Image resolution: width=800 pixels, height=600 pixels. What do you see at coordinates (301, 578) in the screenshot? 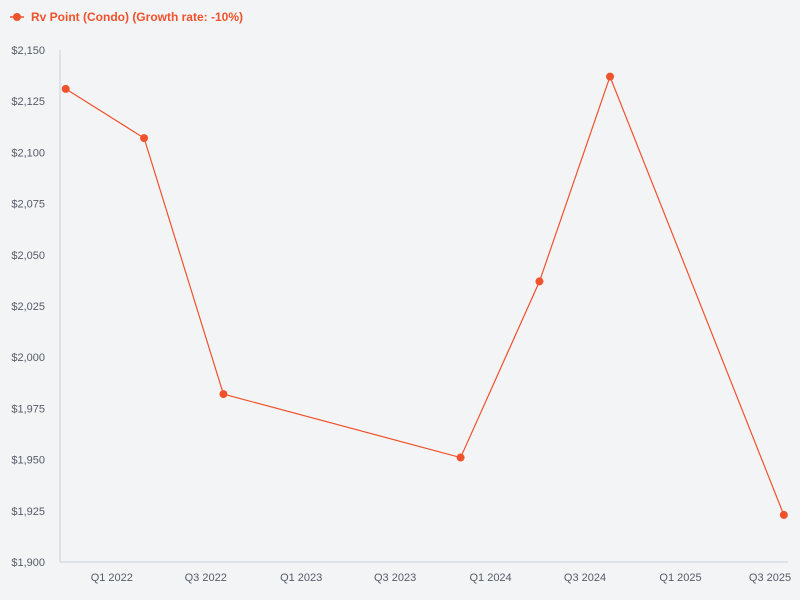
I see `x-tick-label: Q1 2023` at bounding box center [301, 578].